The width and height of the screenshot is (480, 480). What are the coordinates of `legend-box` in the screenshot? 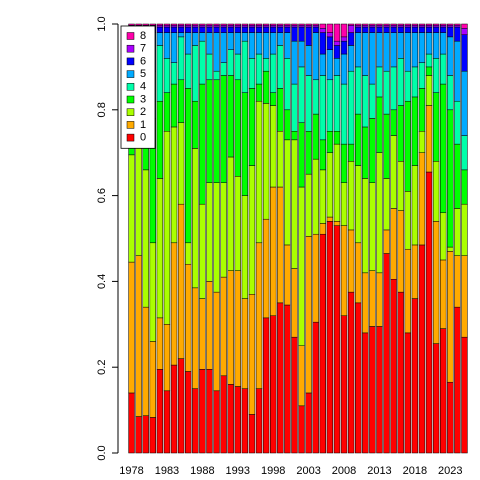 It's located at (138, 87).